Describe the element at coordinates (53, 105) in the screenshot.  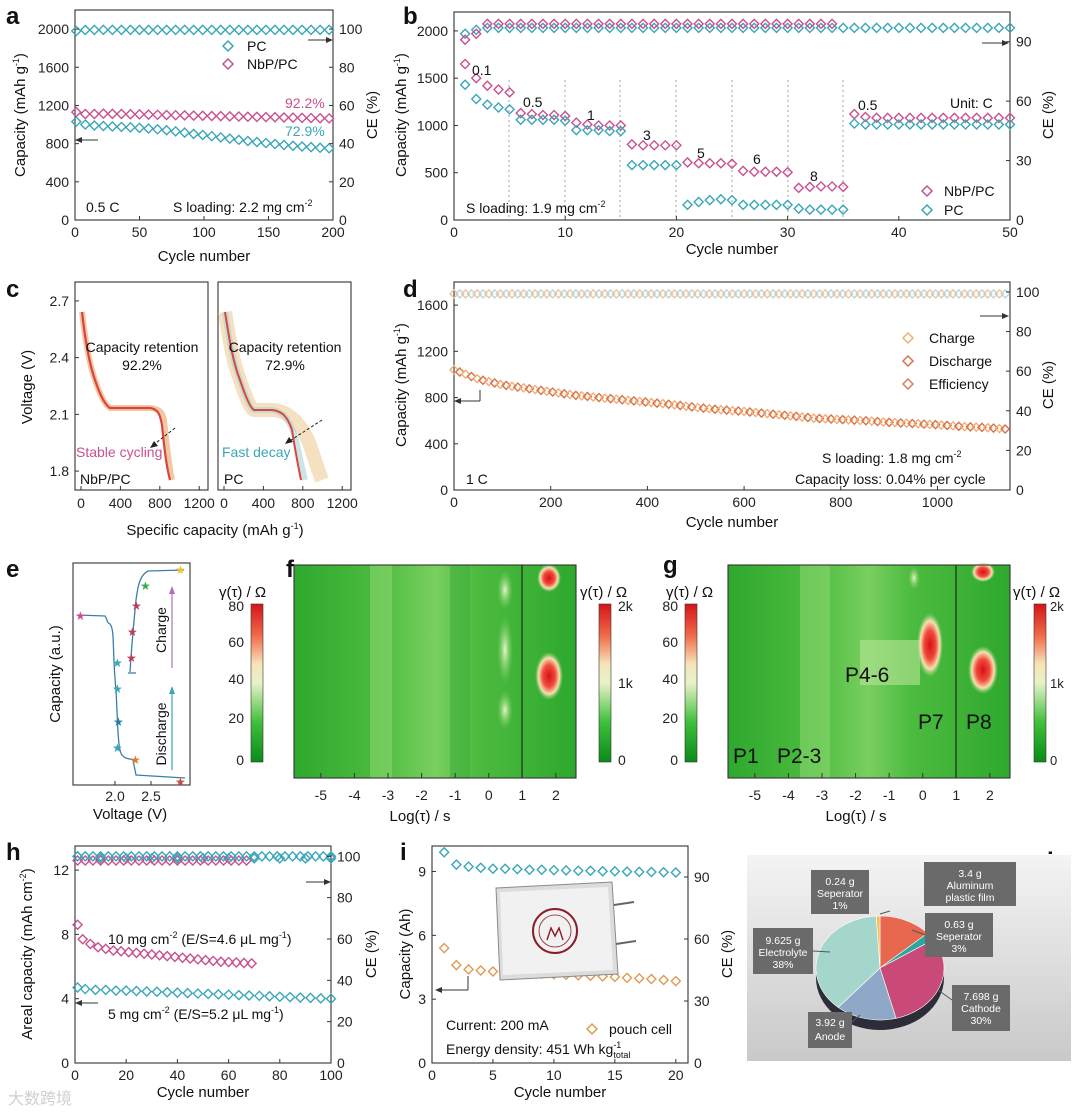
I see `y-tick-label: 1200` at that location.